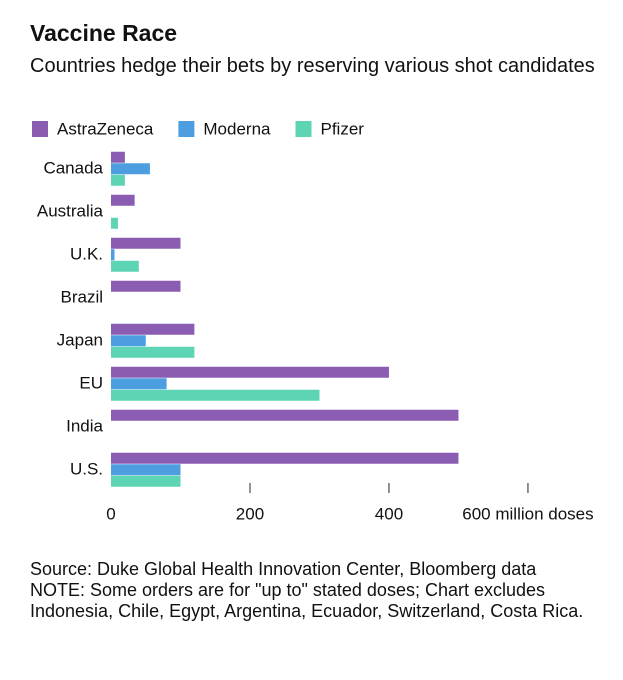 This screenshot has width=623, height=680. I want to click on legend-label: Moderna, so click(237, 128).